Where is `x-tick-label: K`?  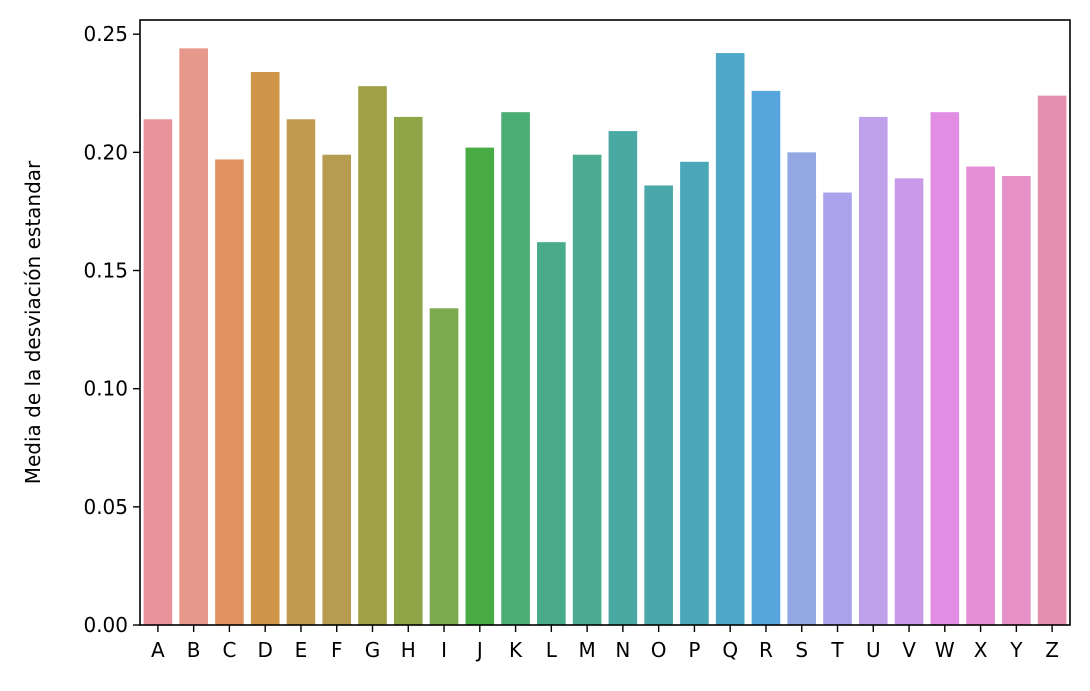
x-tick-label: K is located at coordinates (516, 650).